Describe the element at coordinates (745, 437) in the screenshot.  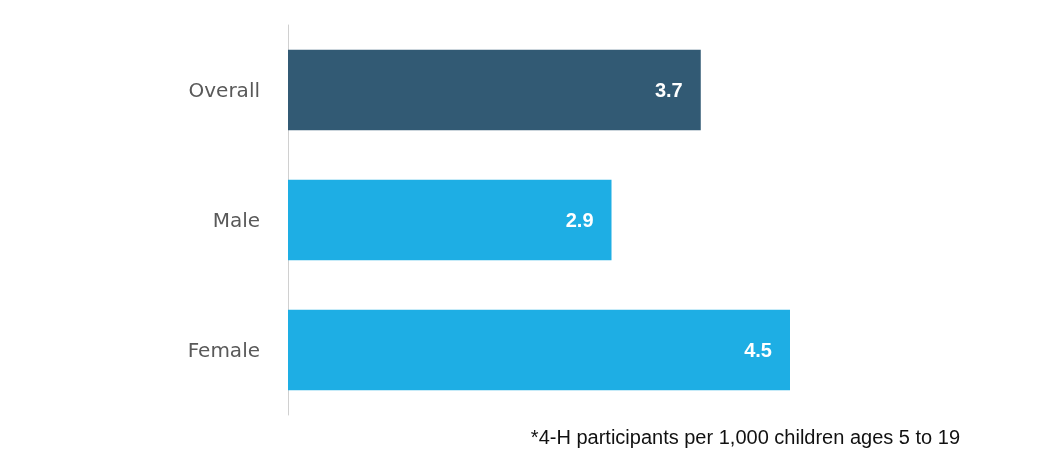
I see `text: *4-H participants per 1,000 children ages 5 to 19` at that location.